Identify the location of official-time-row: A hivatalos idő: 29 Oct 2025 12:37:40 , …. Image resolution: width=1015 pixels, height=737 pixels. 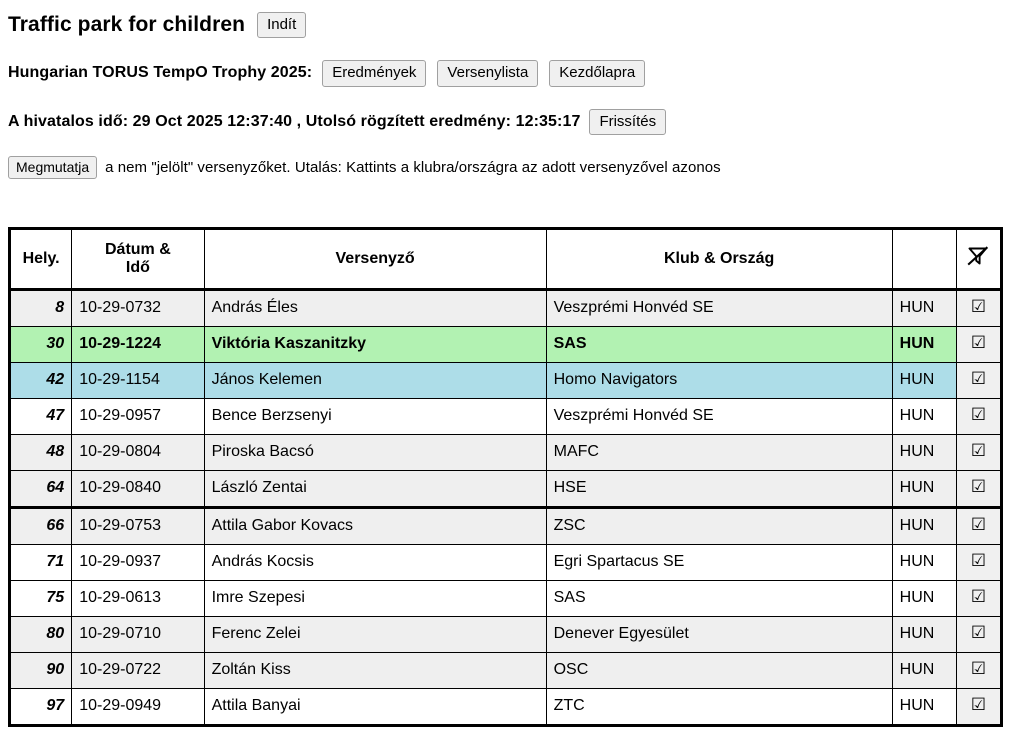
(507, 121).